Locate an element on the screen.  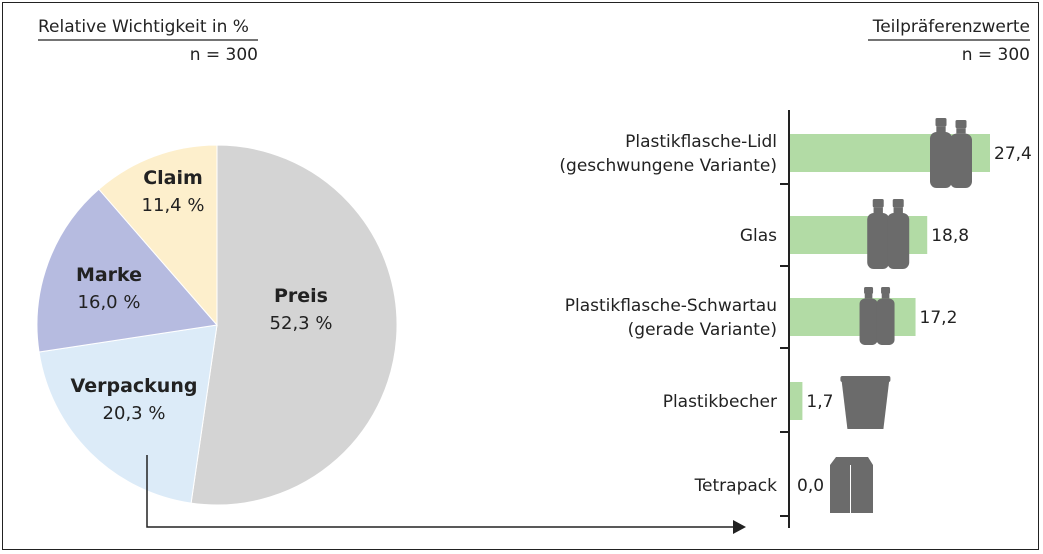
bar-category-label: Plastikflasche-Schwartau is located at coordinates (671, 306).